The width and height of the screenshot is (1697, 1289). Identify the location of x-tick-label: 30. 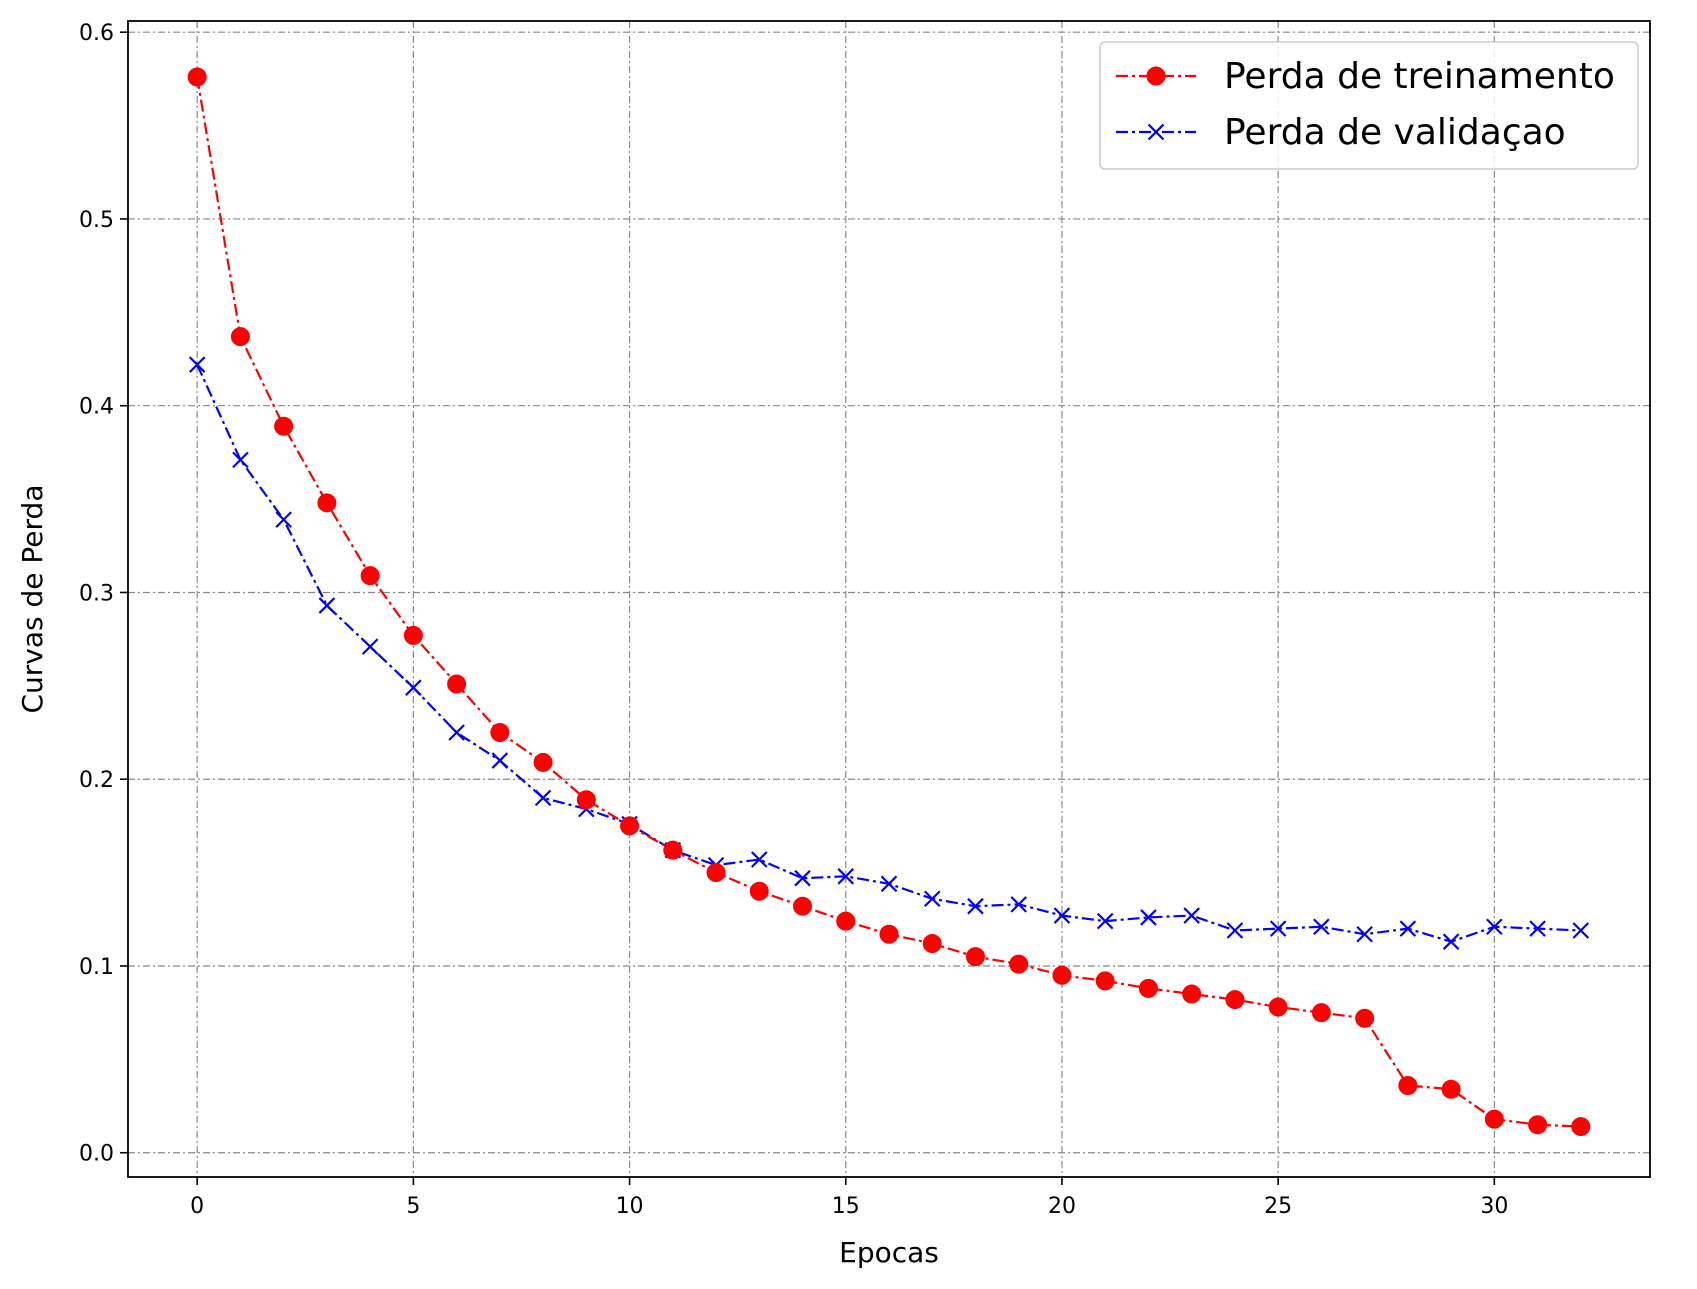
(1494, 1206).